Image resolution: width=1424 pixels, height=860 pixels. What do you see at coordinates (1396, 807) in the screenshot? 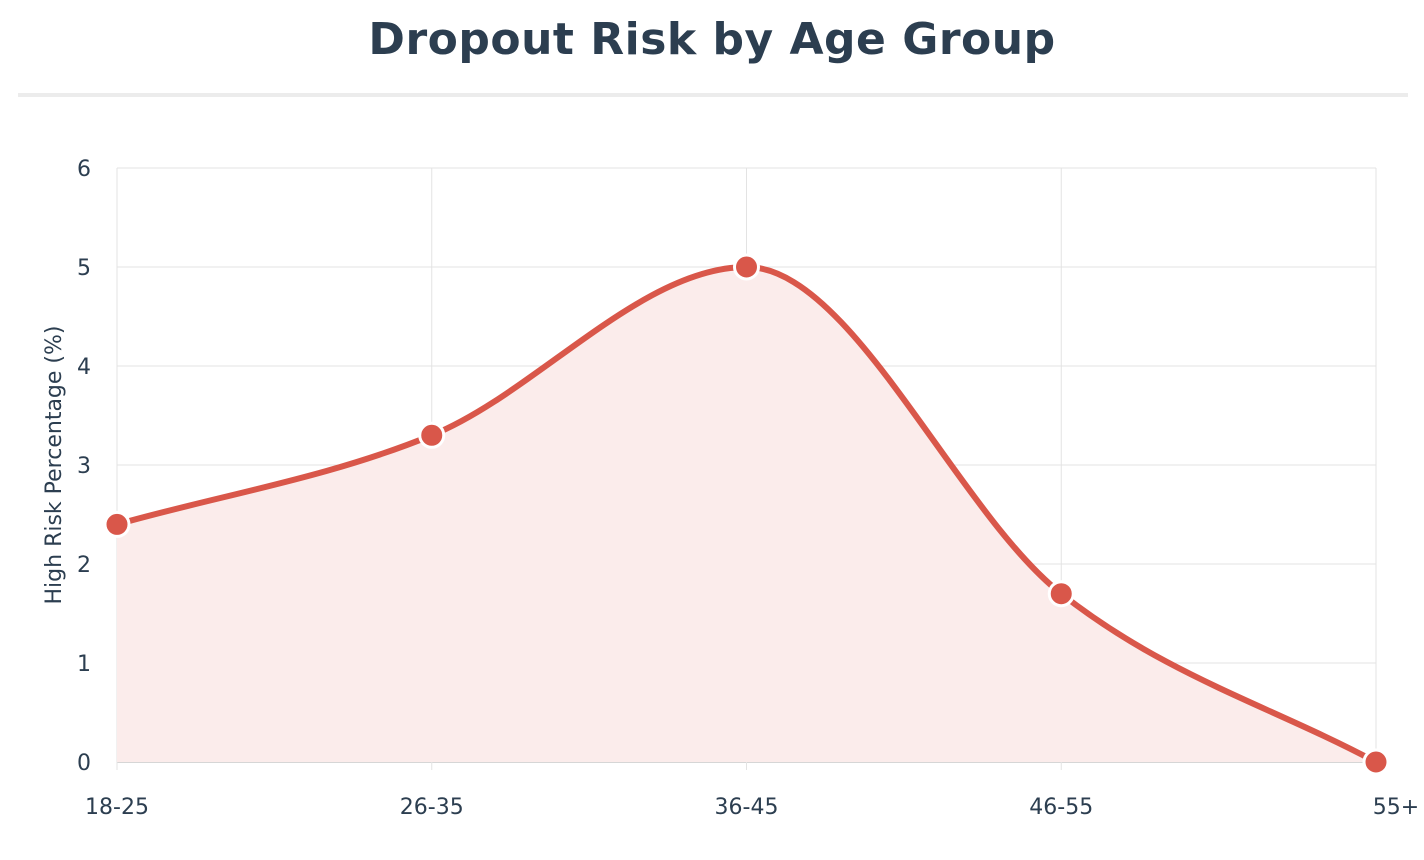
I see `x-tick-label: 55+` at bounding box center [1396, 807].